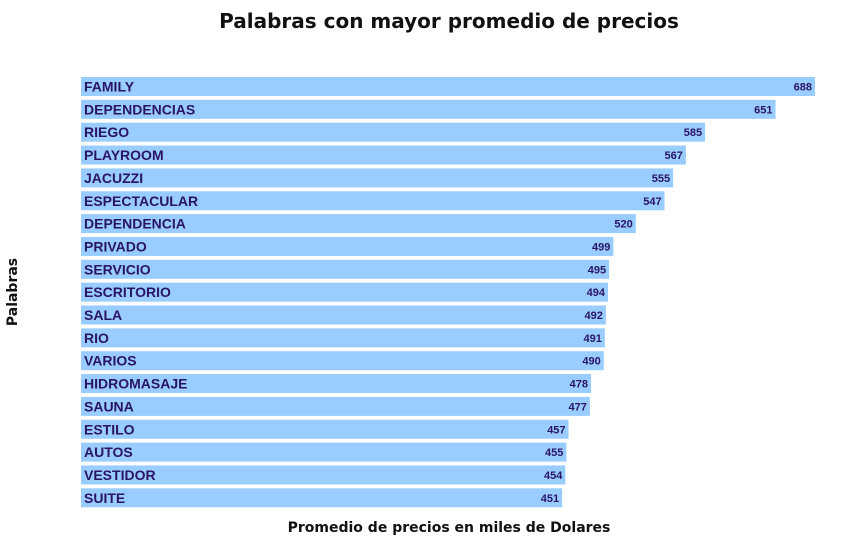  I want to click on category-label: DEPENDENCIA, so click(135, 224).